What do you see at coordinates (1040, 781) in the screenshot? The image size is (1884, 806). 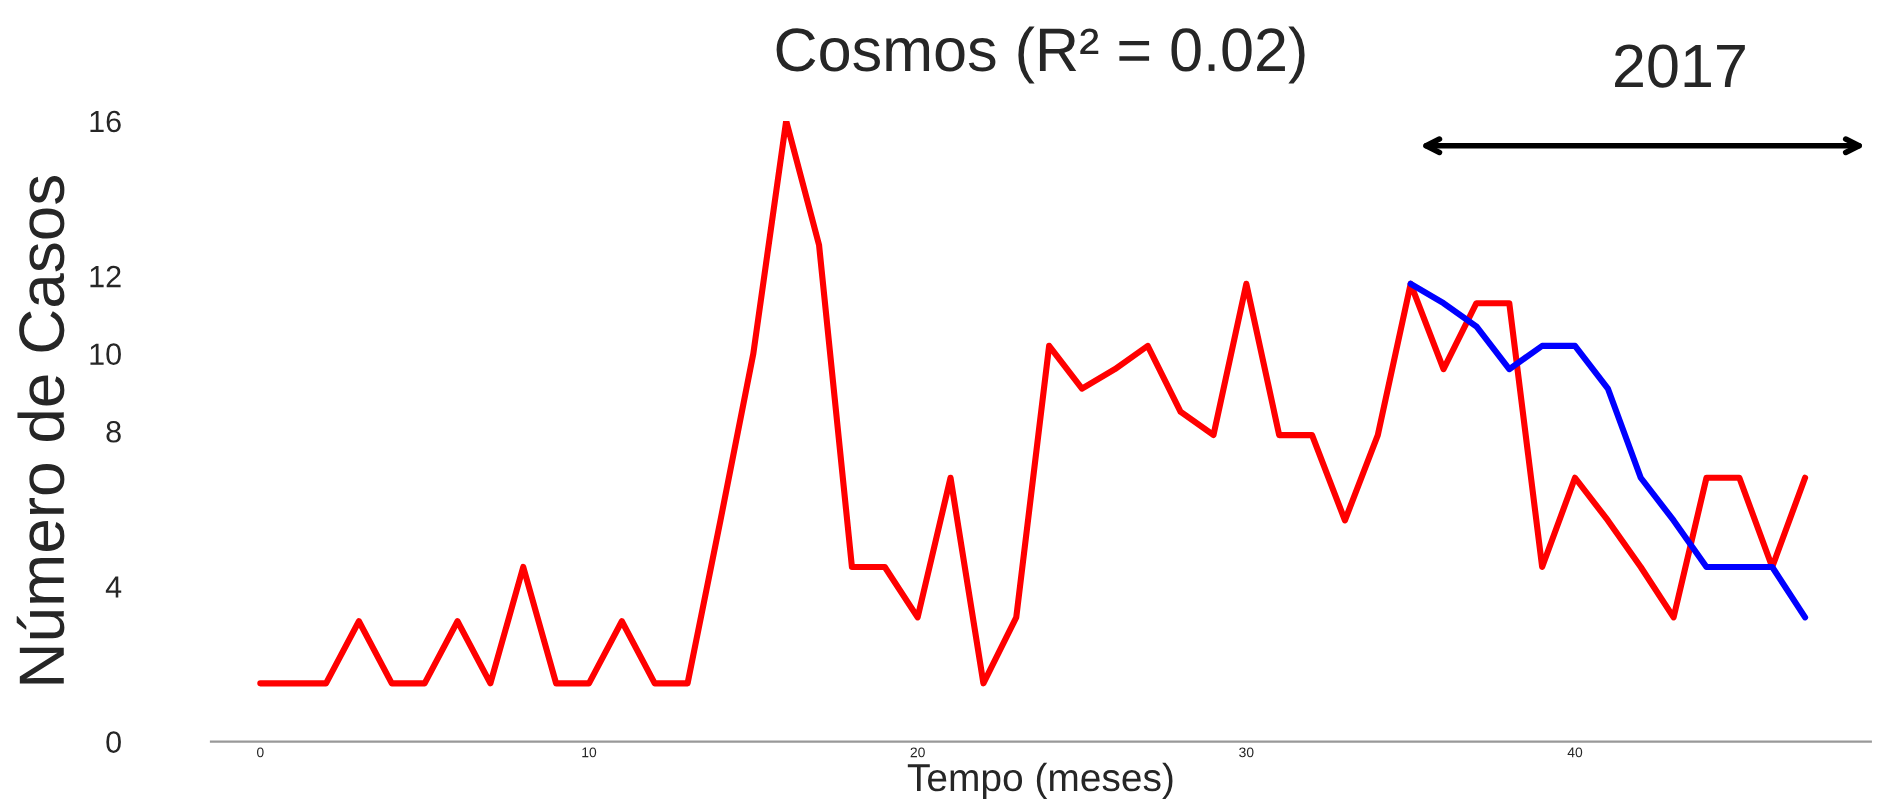 I see `x-axis-title: Tempo (meses)` at bounding box center [1040, 781].